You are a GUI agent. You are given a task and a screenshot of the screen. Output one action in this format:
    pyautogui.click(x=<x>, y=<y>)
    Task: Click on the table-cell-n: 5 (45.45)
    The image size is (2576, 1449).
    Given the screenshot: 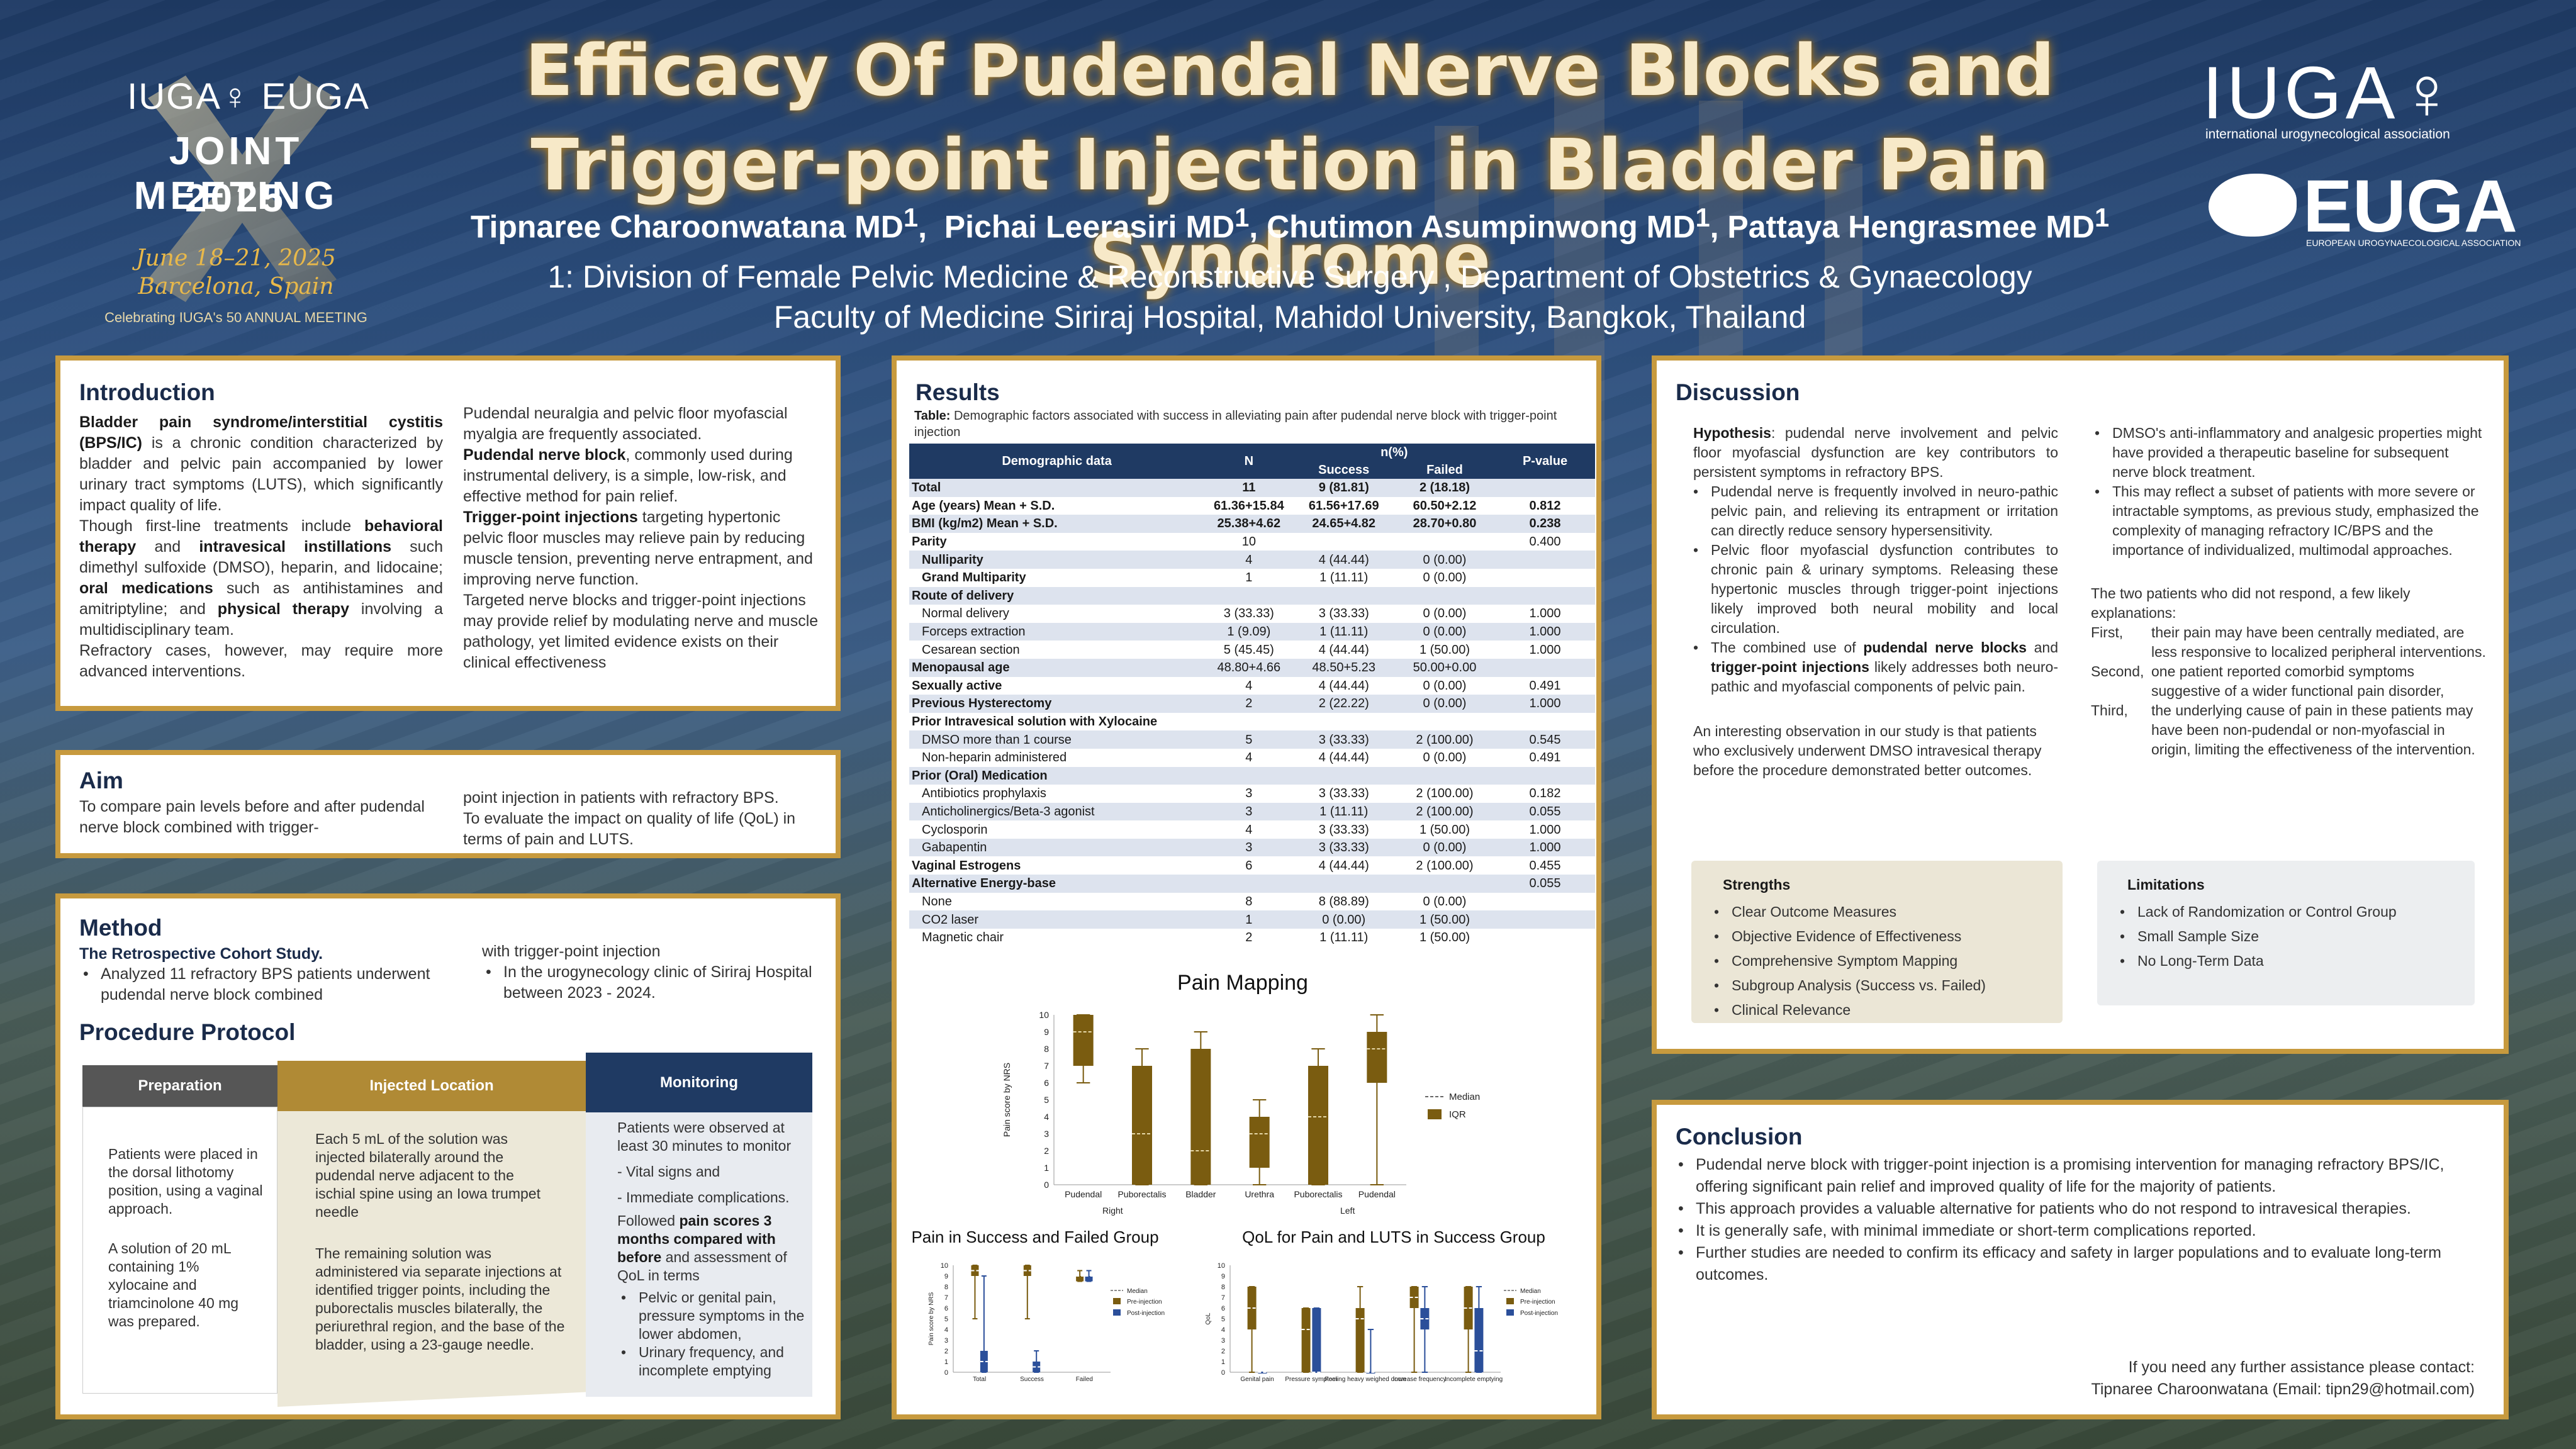 What is the action you would take?
    pyautogui.click(x=1248, y=649)
    